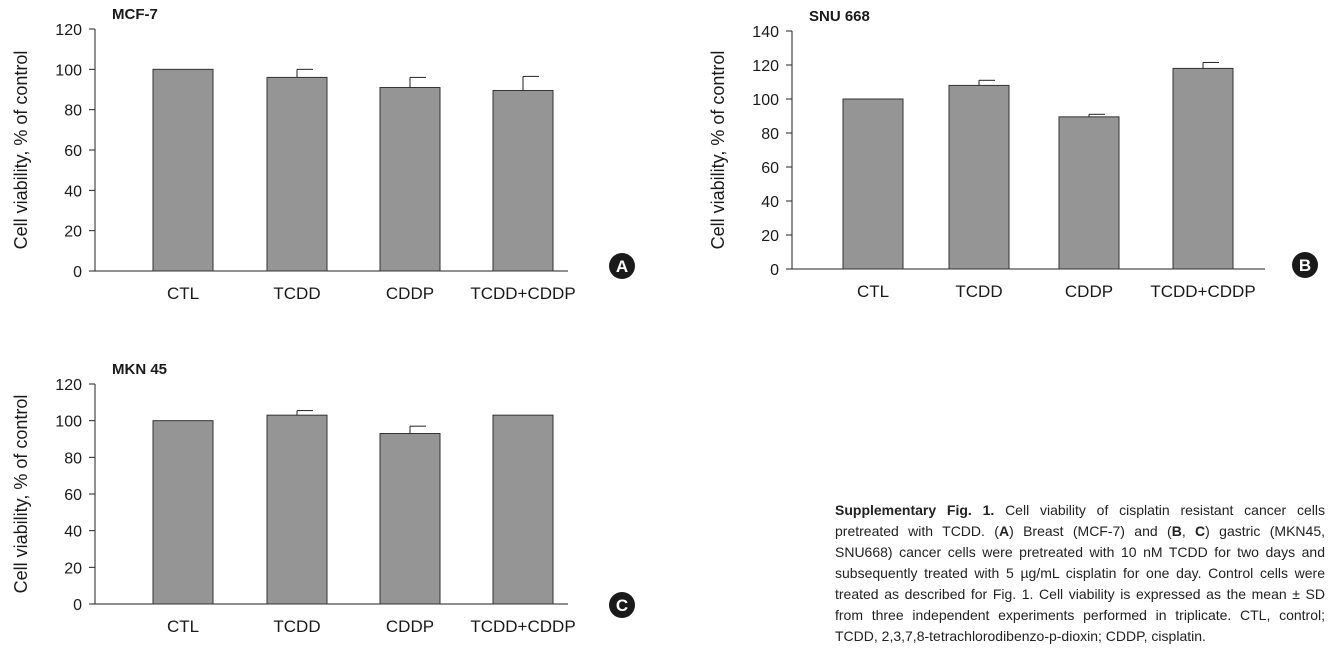  I want to click on panel-badge-label: B, so click(1305, 265).